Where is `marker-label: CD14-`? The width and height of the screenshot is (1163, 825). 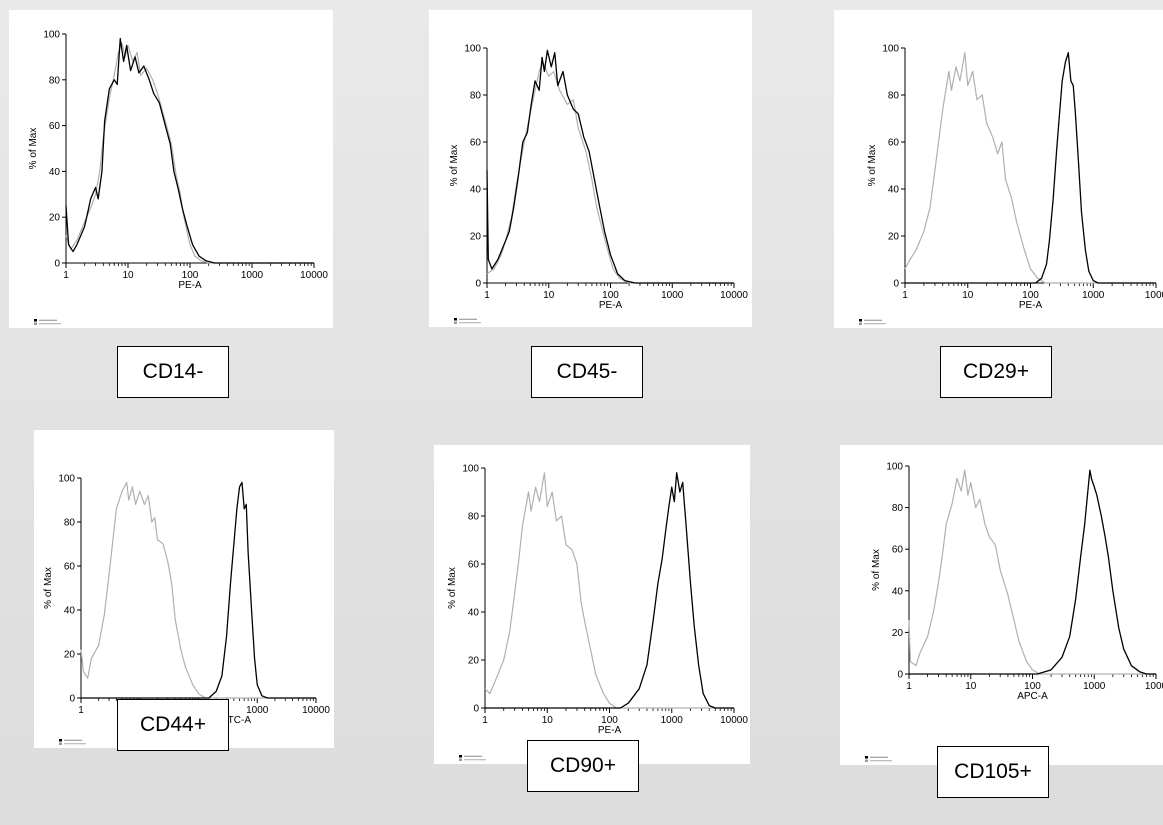 marker-label: CD14- is located at coordinates (173, 372).